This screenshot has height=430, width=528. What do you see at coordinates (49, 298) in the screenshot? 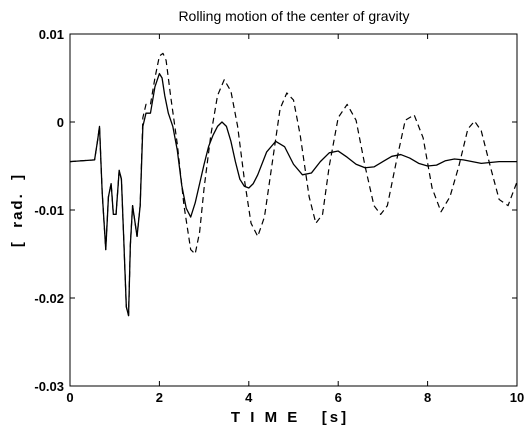
I see `y-tick-label: -0.02` at bounding box center [49, 298].